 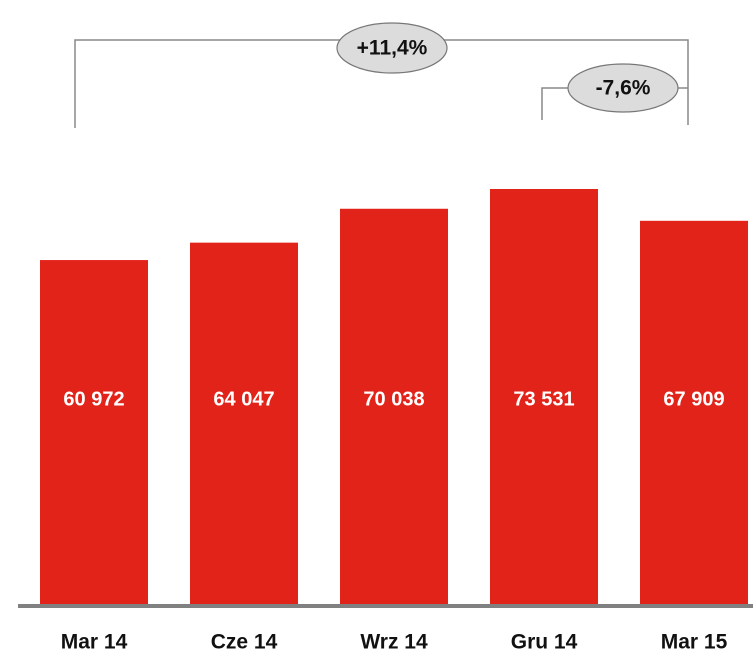 I want to click on annotation: -7,6%, so click(x=623, y=88).